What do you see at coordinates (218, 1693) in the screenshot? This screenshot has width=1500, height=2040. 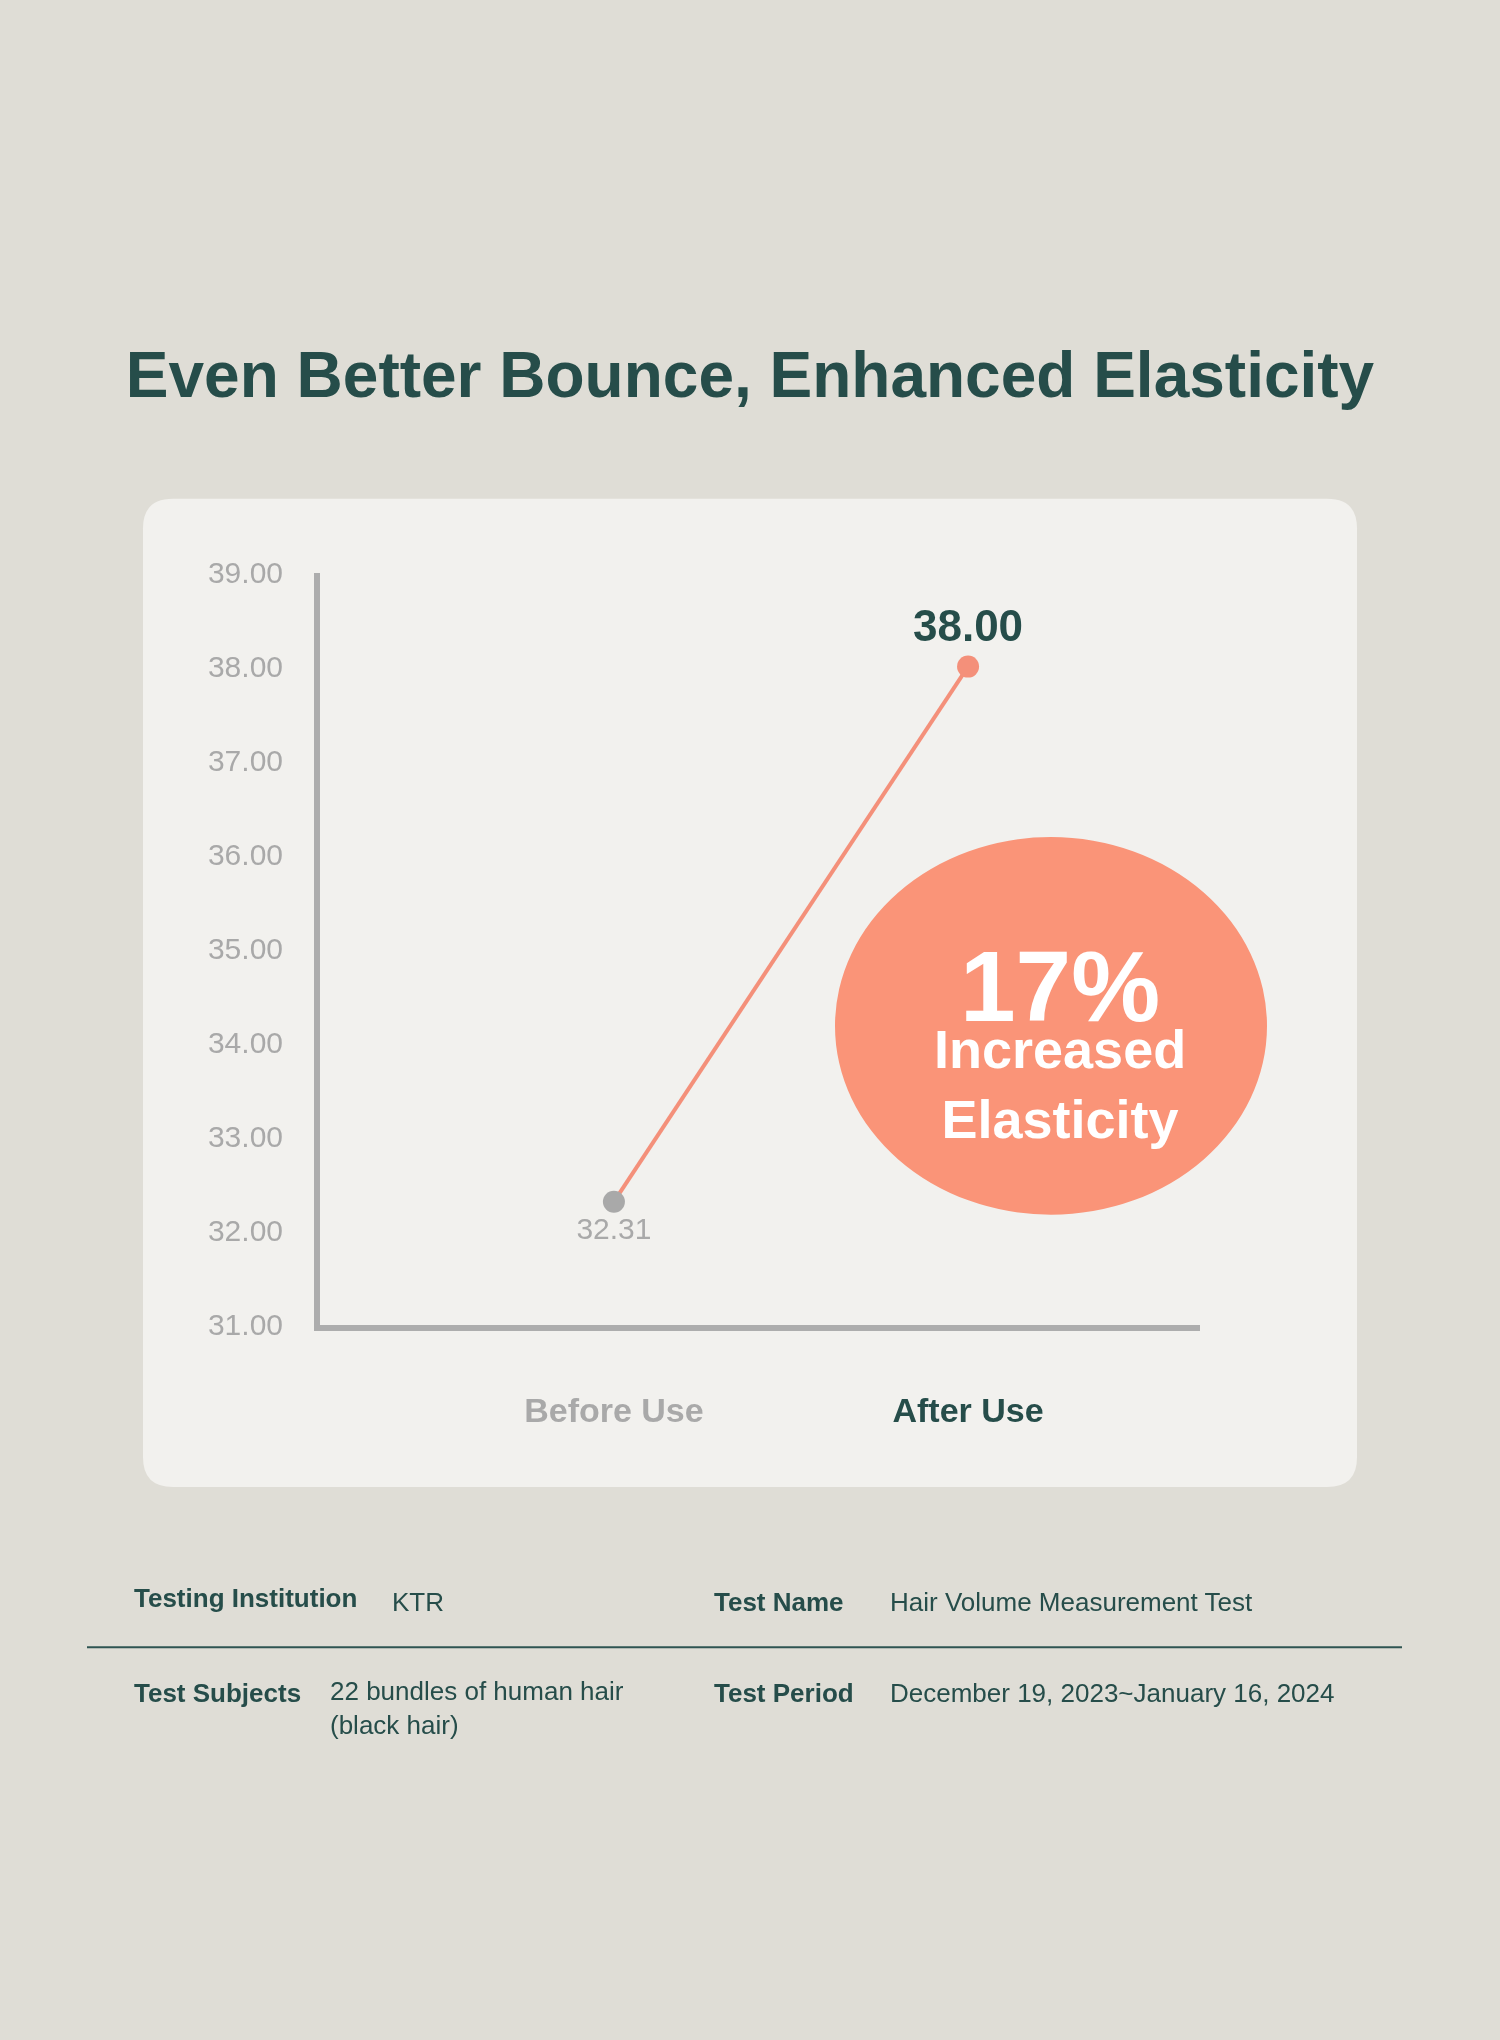 I see `text: Test Subjects` at bounding box center [218, 1693].